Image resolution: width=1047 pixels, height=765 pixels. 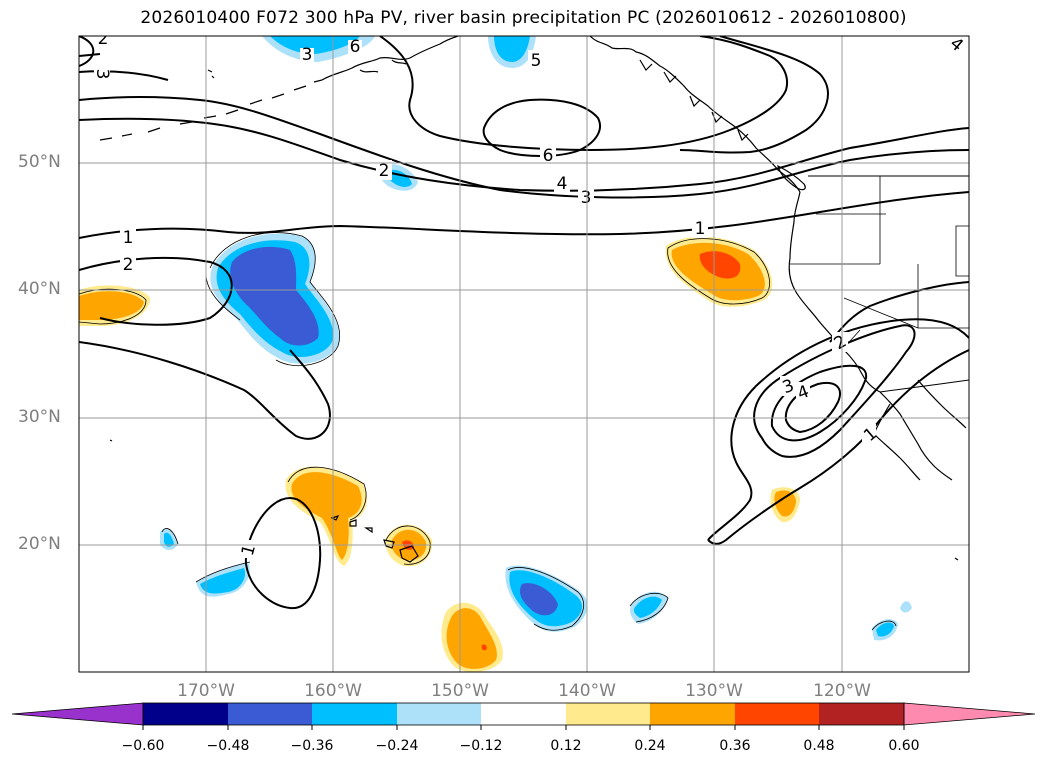 I want to click on pv-contour-6-ellipse, so click(x=541, y=127).